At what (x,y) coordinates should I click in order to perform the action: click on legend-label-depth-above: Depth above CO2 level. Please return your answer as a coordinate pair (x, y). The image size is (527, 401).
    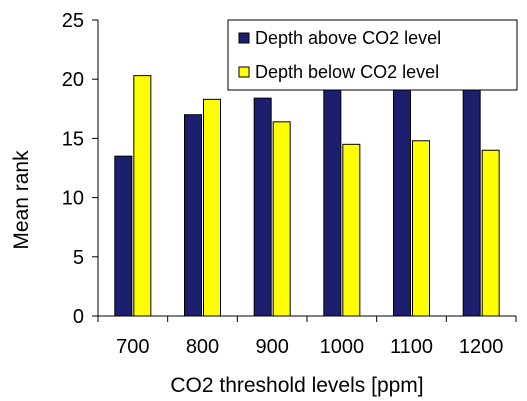
    Looking at the image, I should click on (348, 38).